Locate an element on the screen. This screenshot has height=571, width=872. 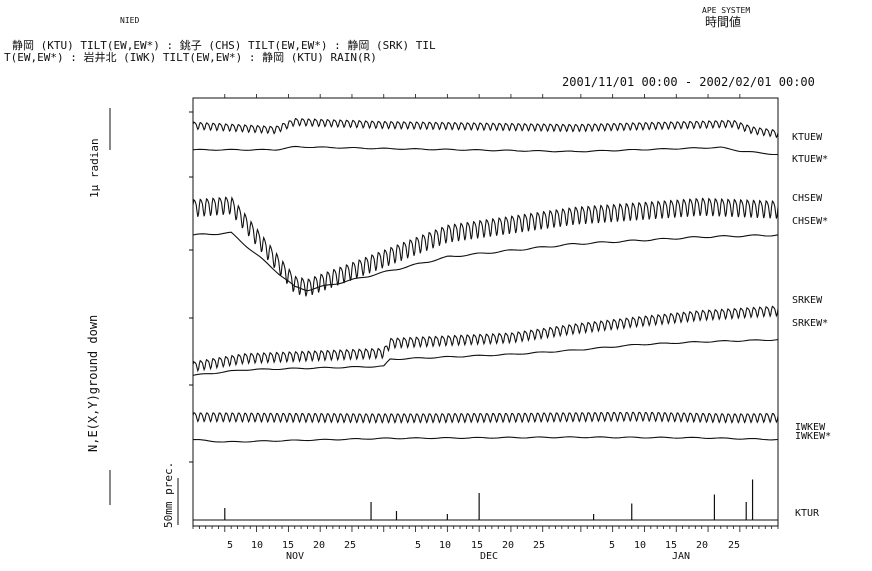
channel-label-srkew-star: SRKEW* is located at coordinates (810, 323).